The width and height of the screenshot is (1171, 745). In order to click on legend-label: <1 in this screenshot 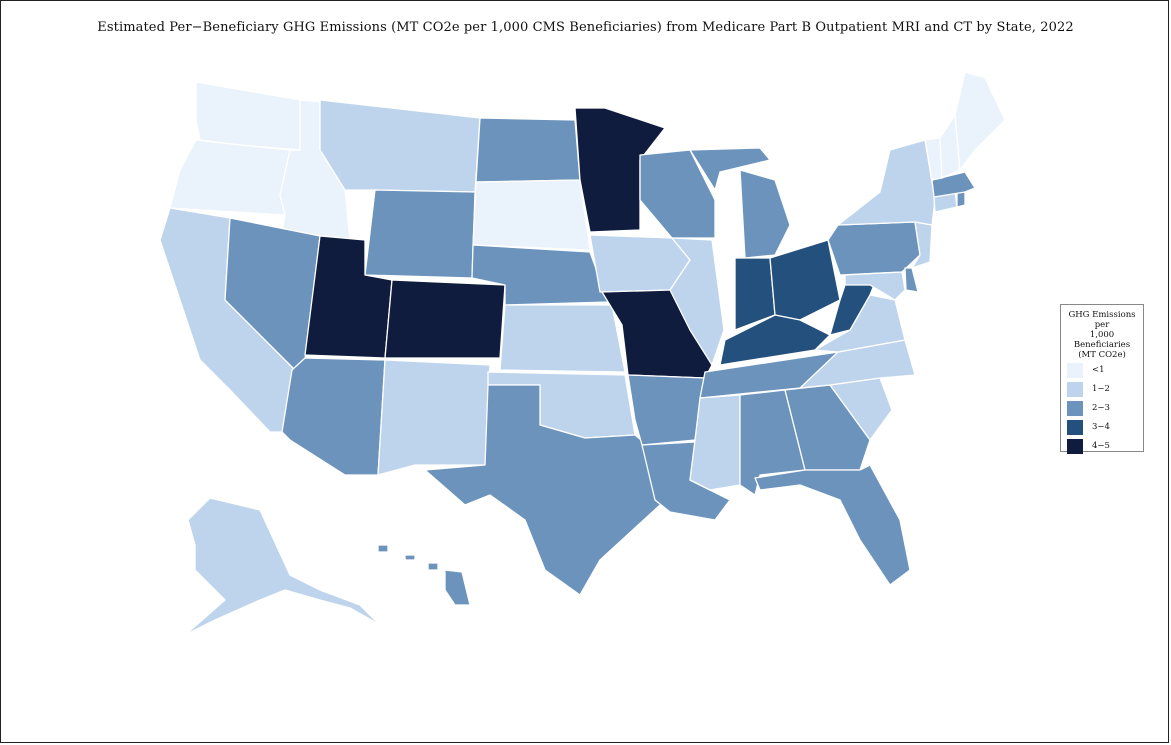, I will do `click(1098, 370)`.